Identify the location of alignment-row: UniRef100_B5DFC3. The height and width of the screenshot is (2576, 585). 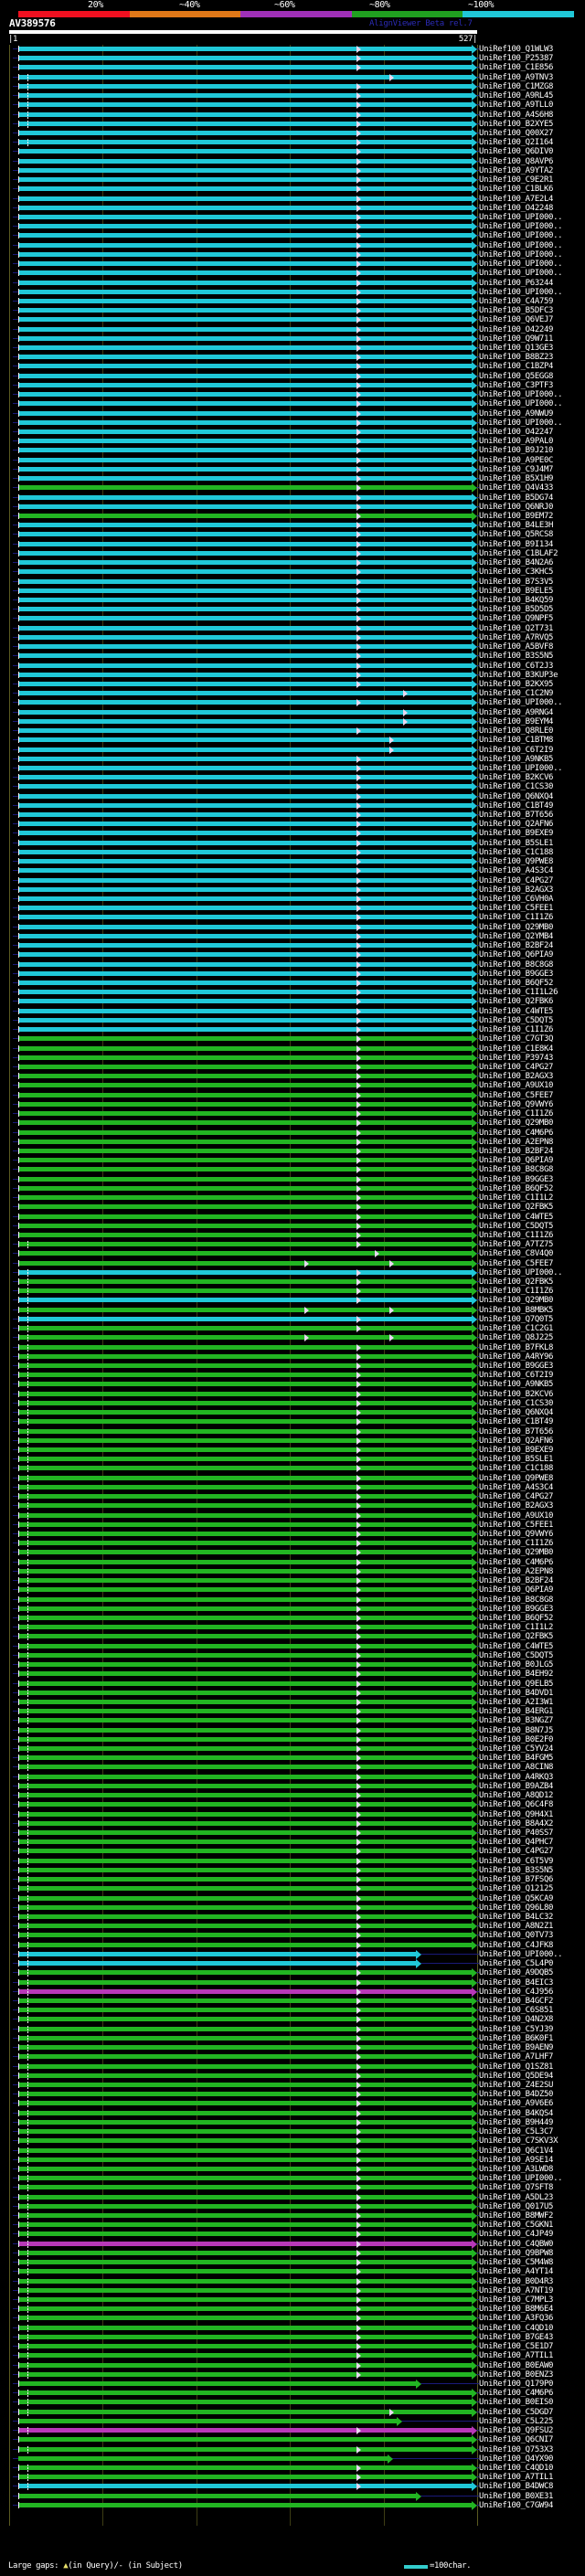
(293, 311).